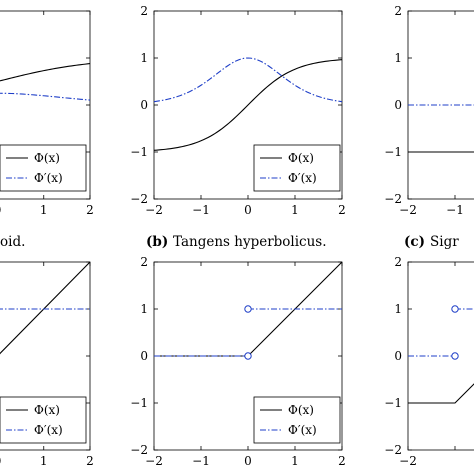  Describe the element at coordinates (250, 242) in the screenshot. I see `caption-b-text: Tangens hyperbolicus.` at that location.